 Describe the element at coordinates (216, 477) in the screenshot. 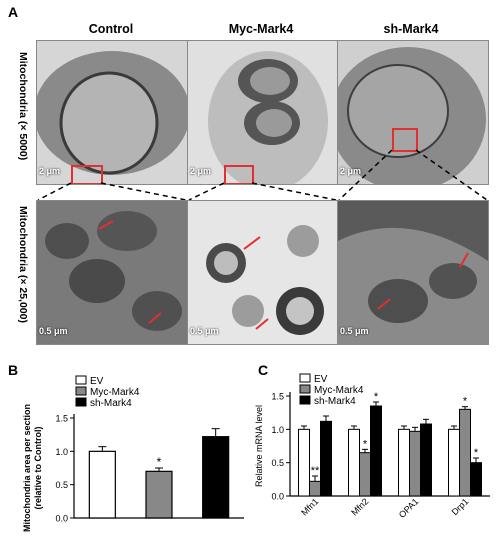

I see `chart-b-bar-sh-mark4` at that location.